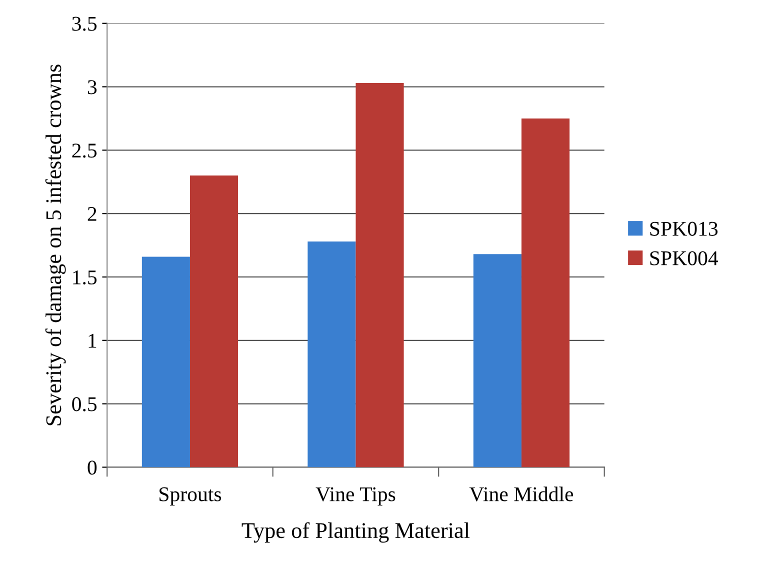 The width and height of the screenshot is (765, 584). What do you see at coordinates (84, 151) in the screenshot?
I see `y-tick-label: 2.5` at bounding box center [84, 151].